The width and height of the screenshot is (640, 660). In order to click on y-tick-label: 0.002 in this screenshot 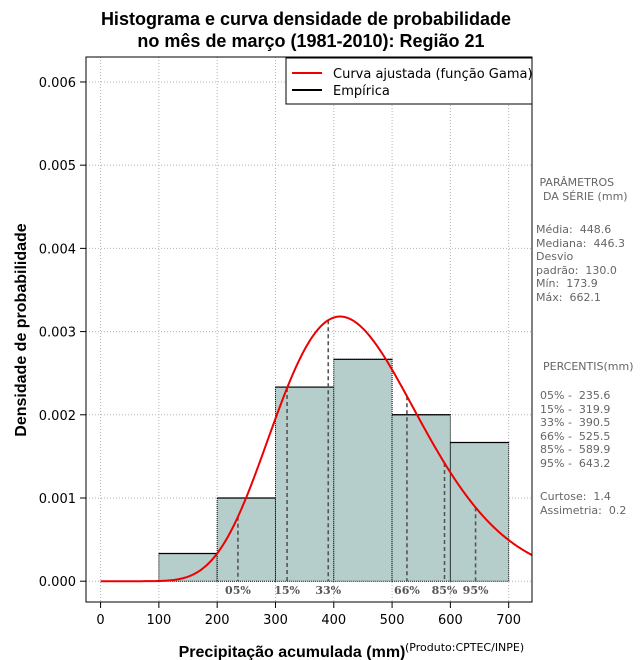, I will do `click(57, 416)`.